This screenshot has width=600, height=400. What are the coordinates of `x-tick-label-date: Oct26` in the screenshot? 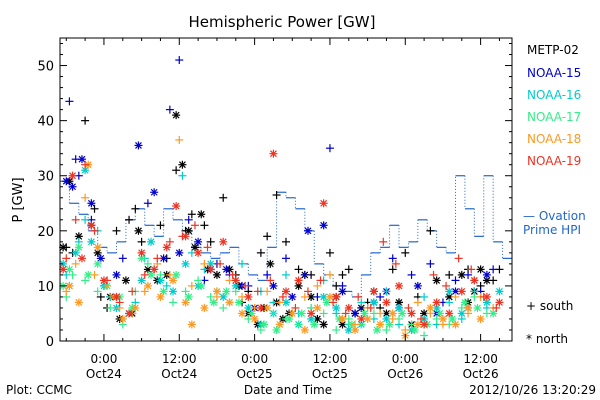 It's located at (481, 374).